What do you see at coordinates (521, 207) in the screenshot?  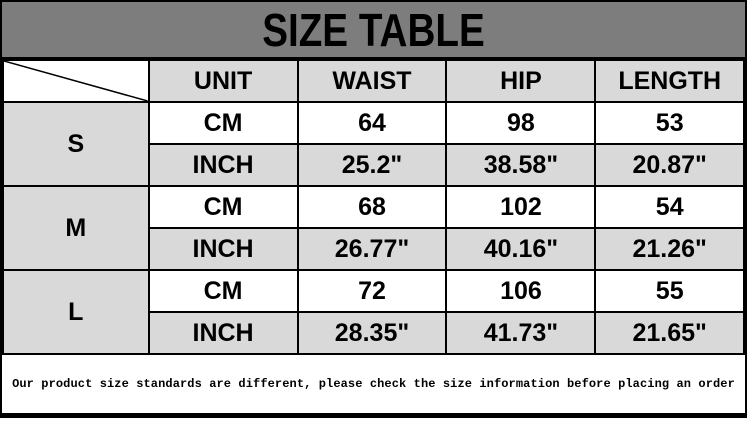 I see `hip-cell: 102` at bounding box center [521, 207].